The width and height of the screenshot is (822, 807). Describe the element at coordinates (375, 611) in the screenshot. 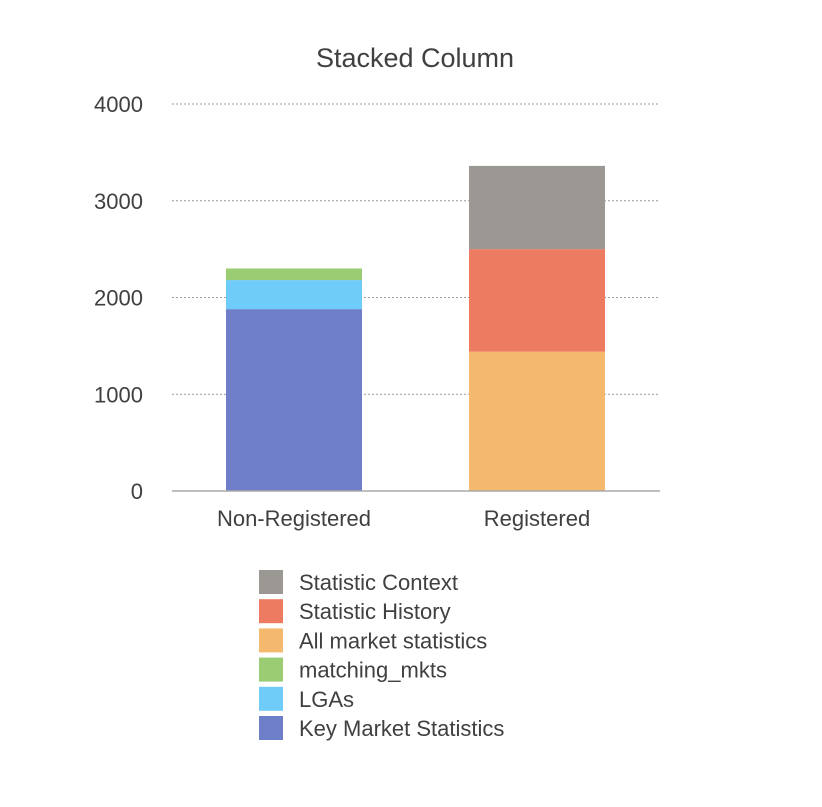

I see `legend-label: Statistic History` at that location.